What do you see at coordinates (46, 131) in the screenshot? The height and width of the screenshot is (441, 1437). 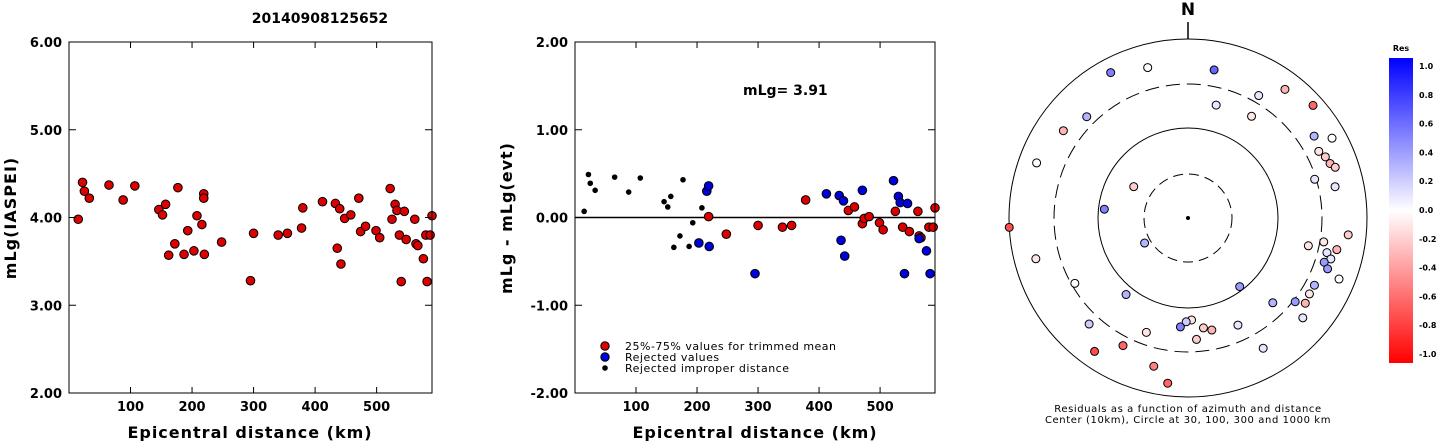 I see `y-tick-label: 5.00` at bounding box center [46, 131].